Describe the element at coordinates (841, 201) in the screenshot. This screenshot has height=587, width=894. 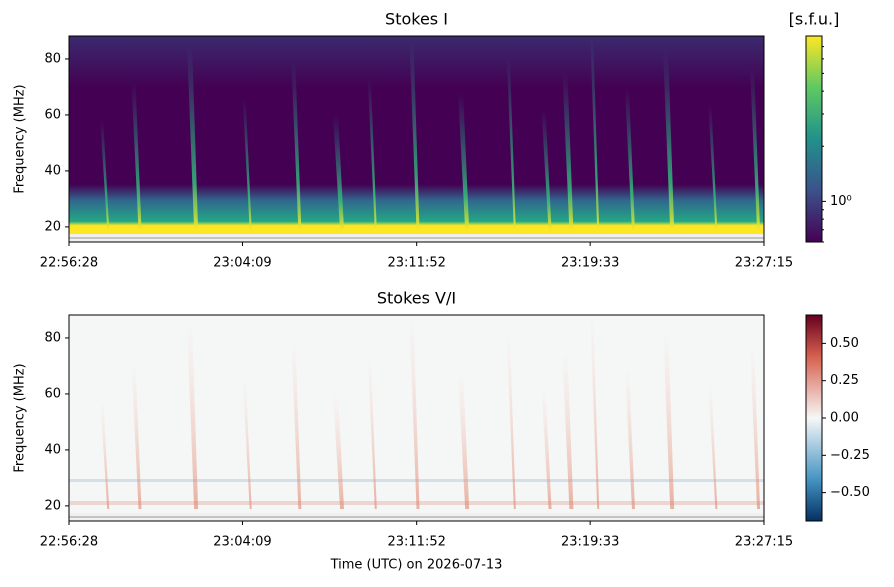
I see `colorbar-tick-label: 10⁰` at that location.